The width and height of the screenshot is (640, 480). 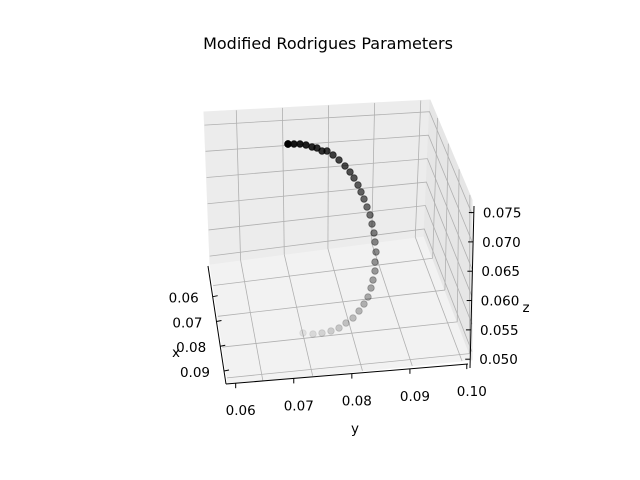 I want to click on z-axis-label: z, so click(x=525, y=308).